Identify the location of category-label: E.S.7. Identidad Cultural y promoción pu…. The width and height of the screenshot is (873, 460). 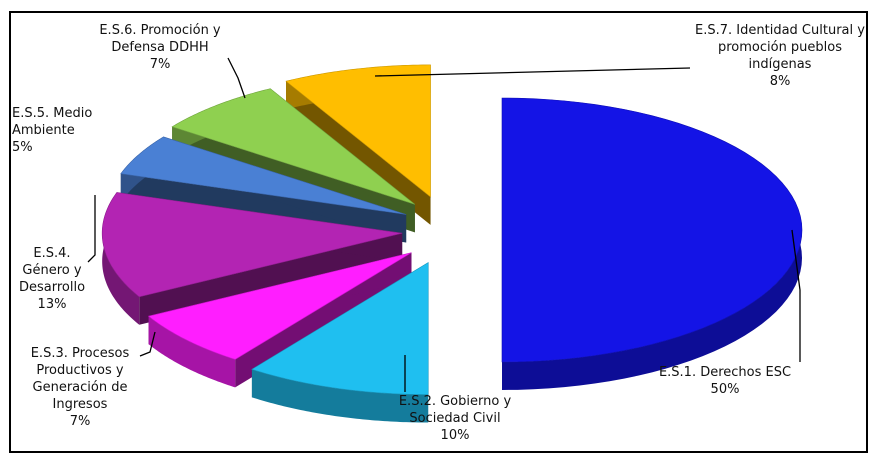
(780, 47).